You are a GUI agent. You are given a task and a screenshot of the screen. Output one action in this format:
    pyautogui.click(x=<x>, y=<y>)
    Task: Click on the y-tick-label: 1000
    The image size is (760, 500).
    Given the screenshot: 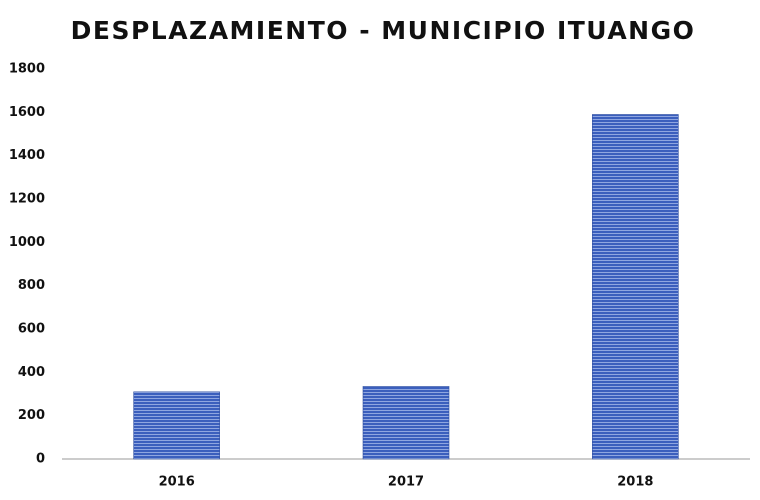 What is the action you would take?
    pyautogui.click(x=27, y=242)
    